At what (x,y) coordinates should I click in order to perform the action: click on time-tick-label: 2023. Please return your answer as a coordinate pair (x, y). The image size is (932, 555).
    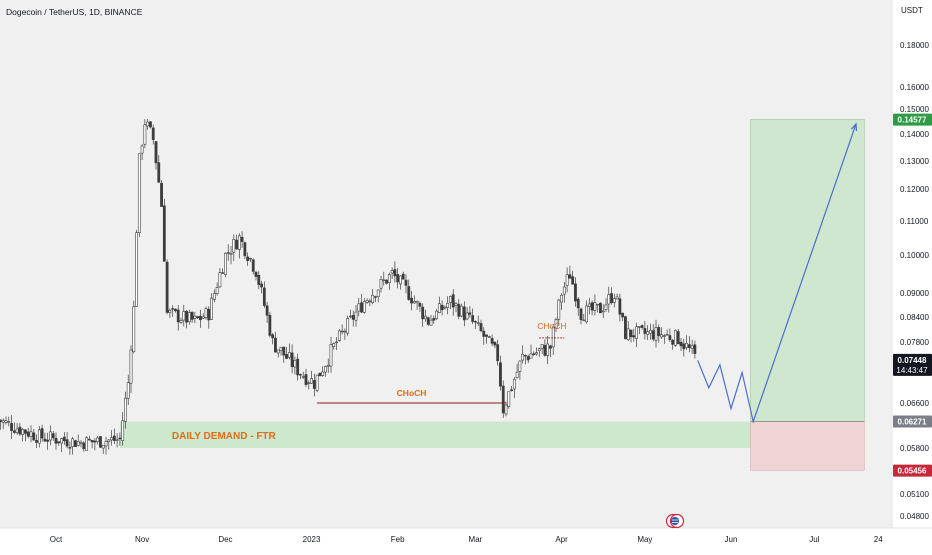
    Looking at the image, I should click on (312, 539).